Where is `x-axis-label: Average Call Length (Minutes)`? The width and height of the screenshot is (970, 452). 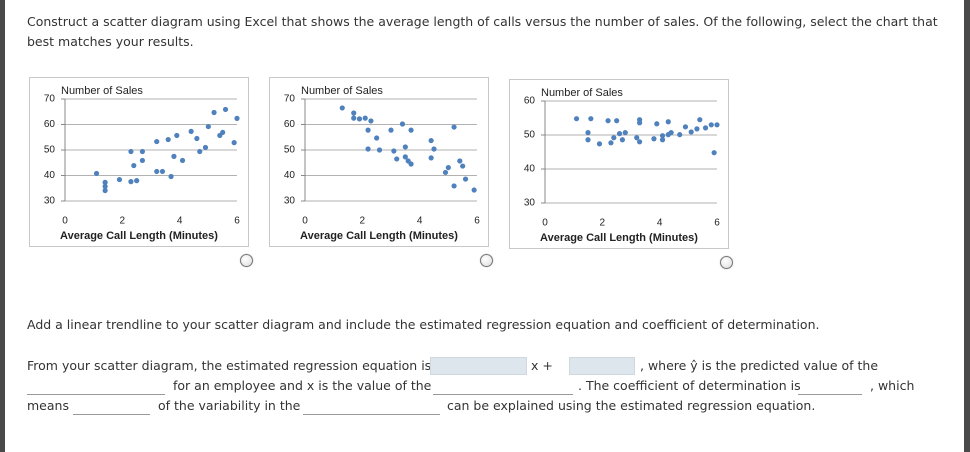 x-axis-label: Average Call Length (Minutes) is located at coordinates (139, 236).